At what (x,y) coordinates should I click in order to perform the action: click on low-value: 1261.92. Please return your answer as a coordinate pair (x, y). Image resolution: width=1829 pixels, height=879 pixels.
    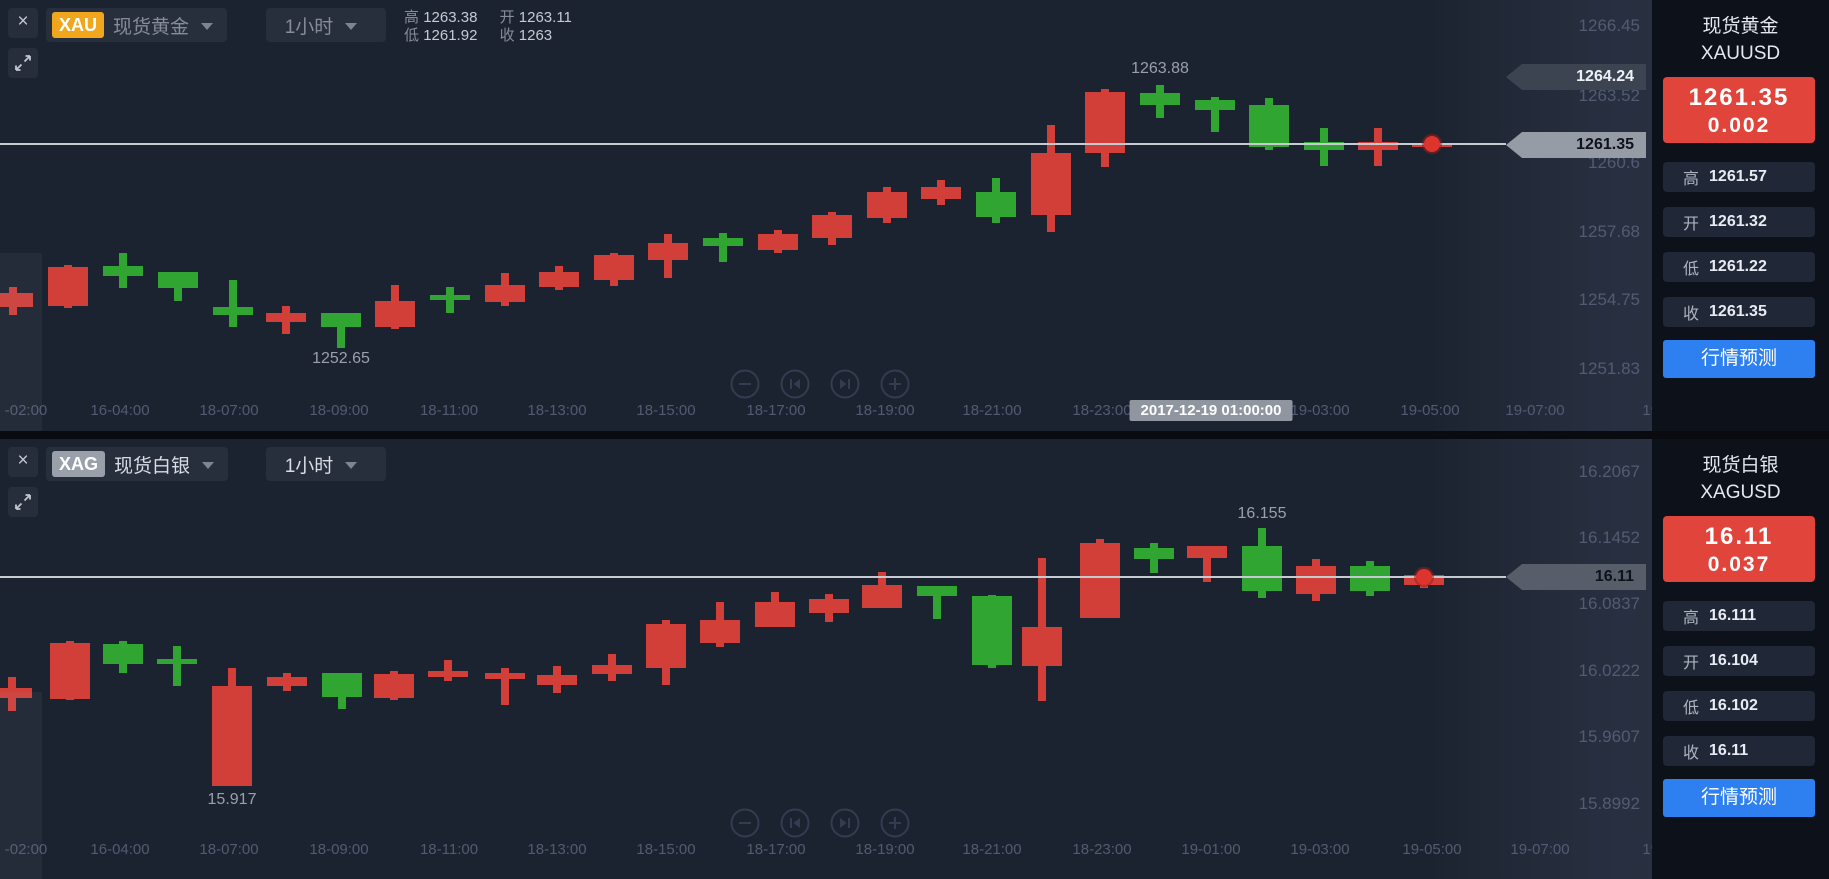
    Looking at the image, I should click on (450, 35).